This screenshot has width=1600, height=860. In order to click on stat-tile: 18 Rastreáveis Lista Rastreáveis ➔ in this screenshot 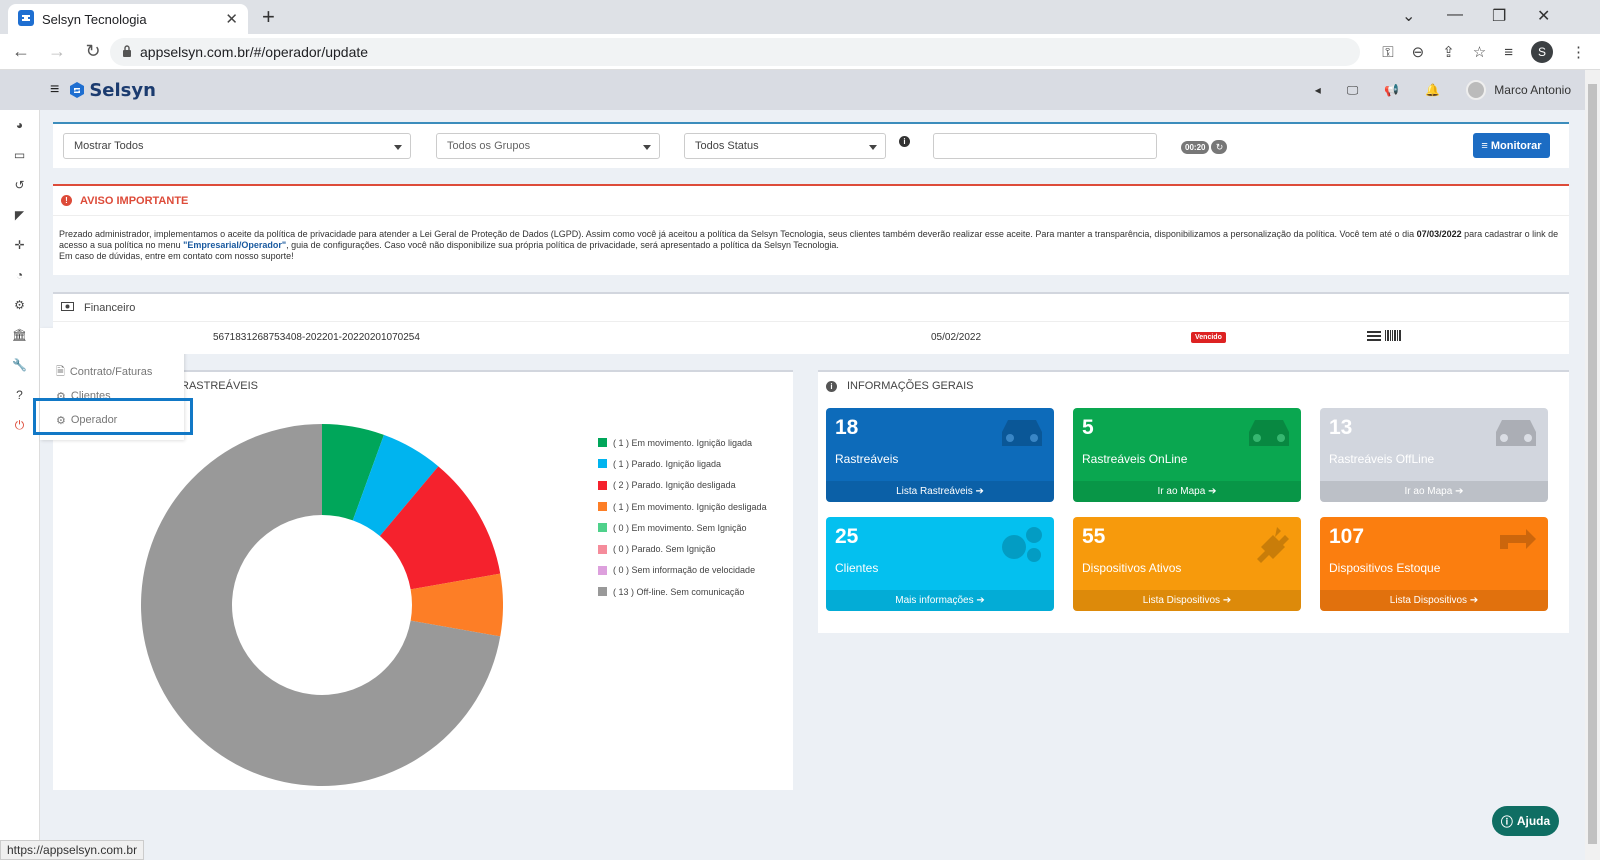, I will do `click(940, 455)`.